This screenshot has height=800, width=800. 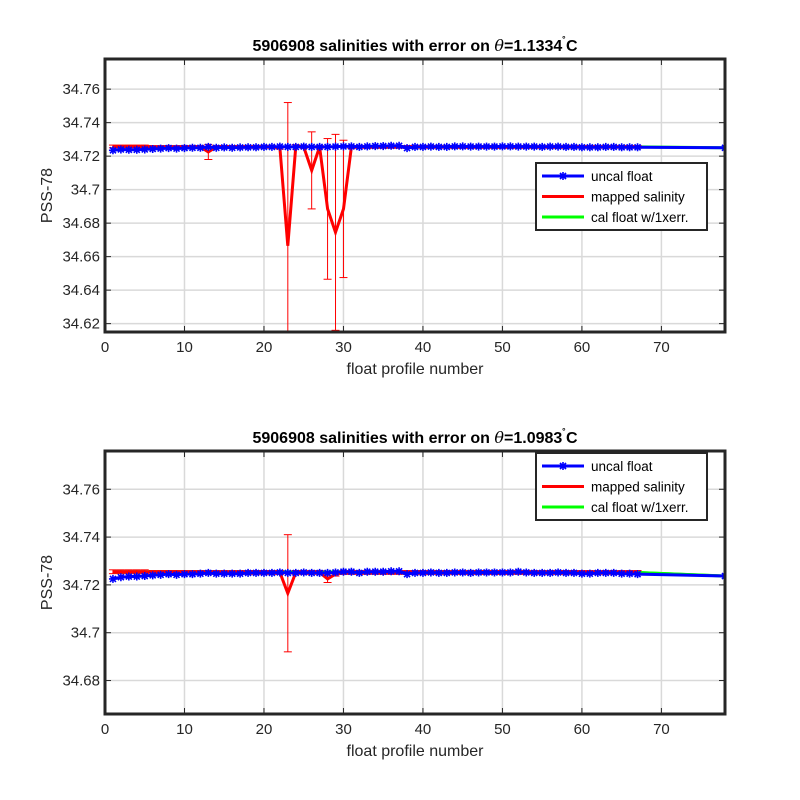 What do you see at coordinates (564, 42) in the screenshot?
I see `title-degree: ˚` at bounding box center [564, 42].